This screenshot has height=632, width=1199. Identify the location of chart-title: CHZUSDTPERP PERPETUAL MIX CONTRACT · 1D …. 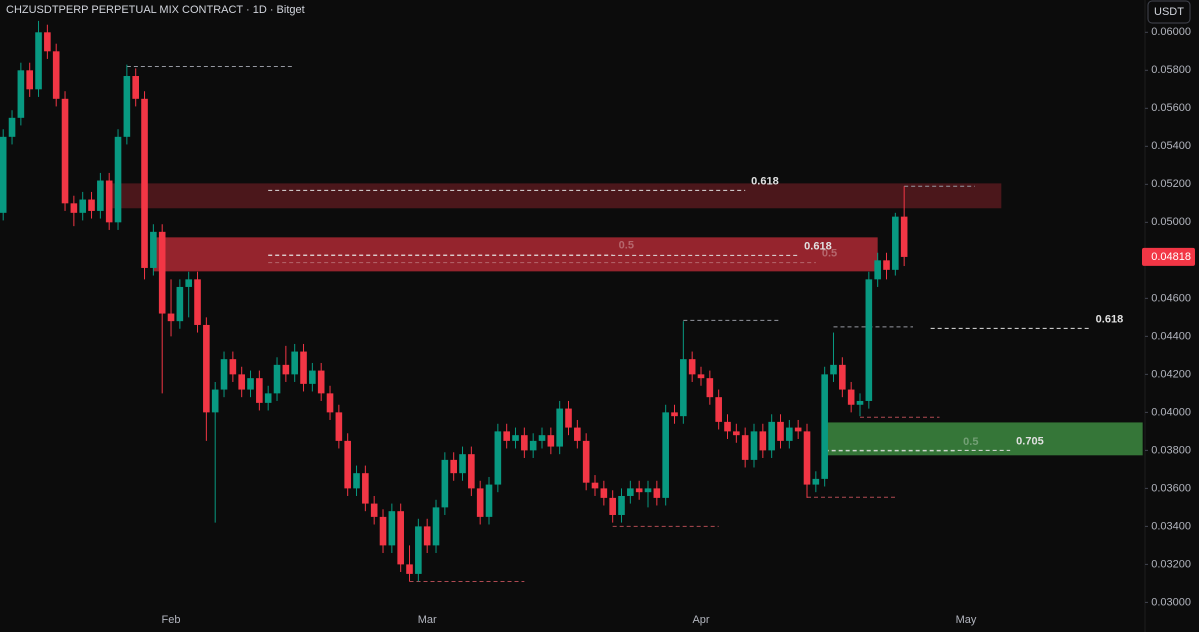
(155, 10).